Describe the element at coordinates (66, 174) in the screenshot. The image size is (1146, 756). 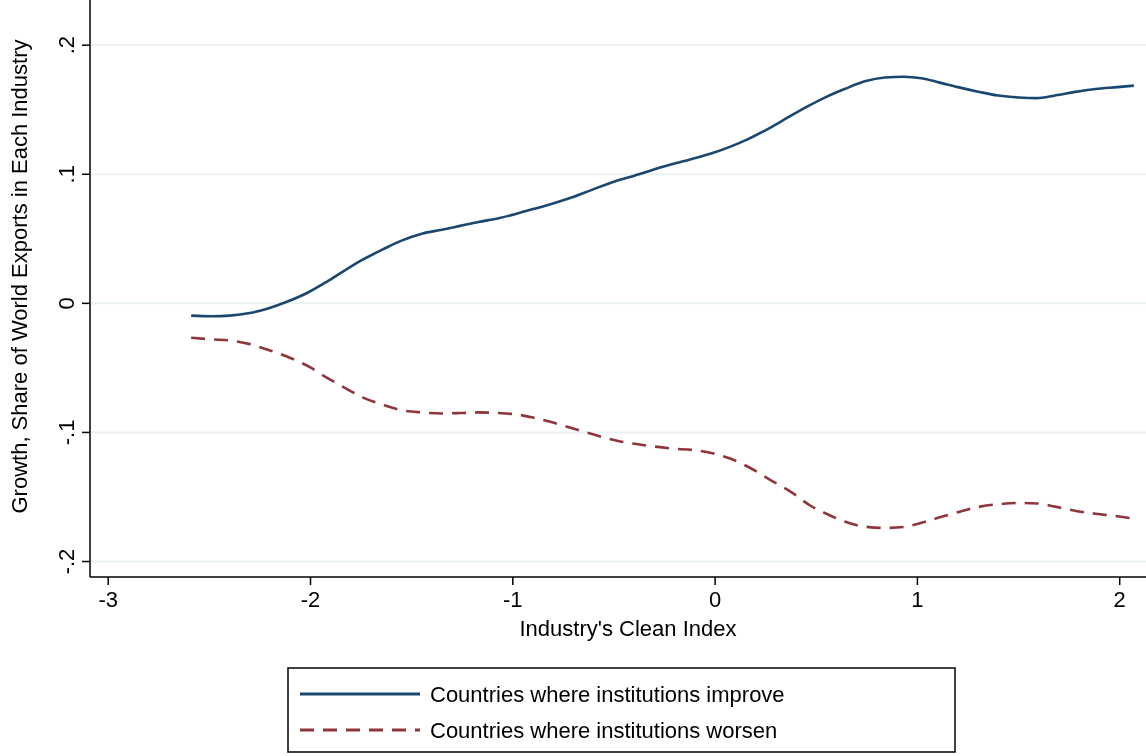
I see `y-tick-label: .1` at that location.